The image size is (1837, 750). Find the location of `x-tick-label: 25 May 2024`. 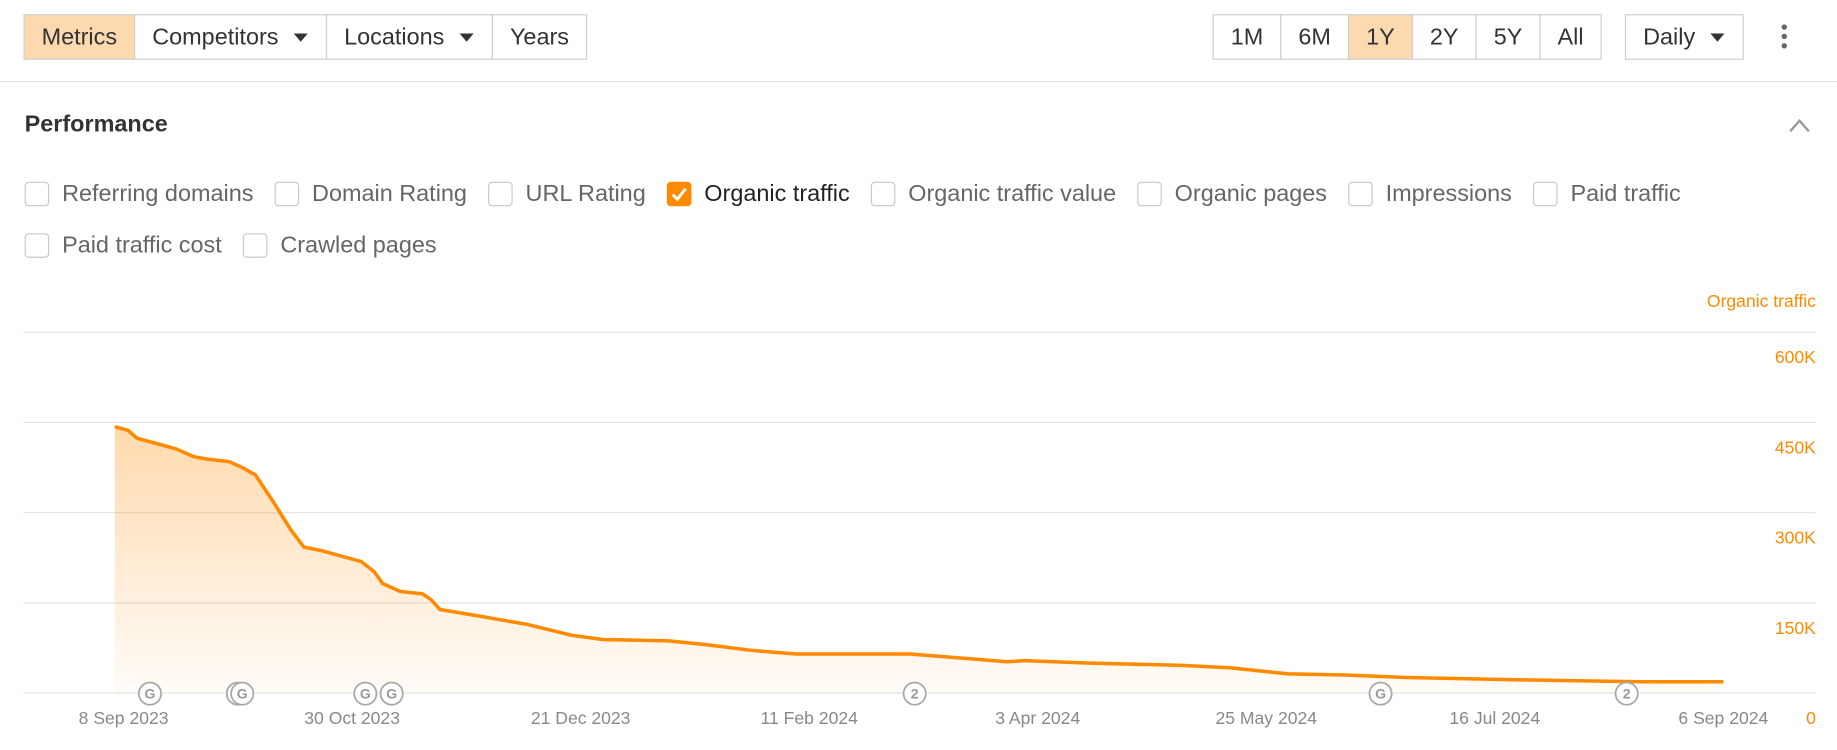

x-tick-label: 25 May 2024 is located at coordinates (1267, 718).